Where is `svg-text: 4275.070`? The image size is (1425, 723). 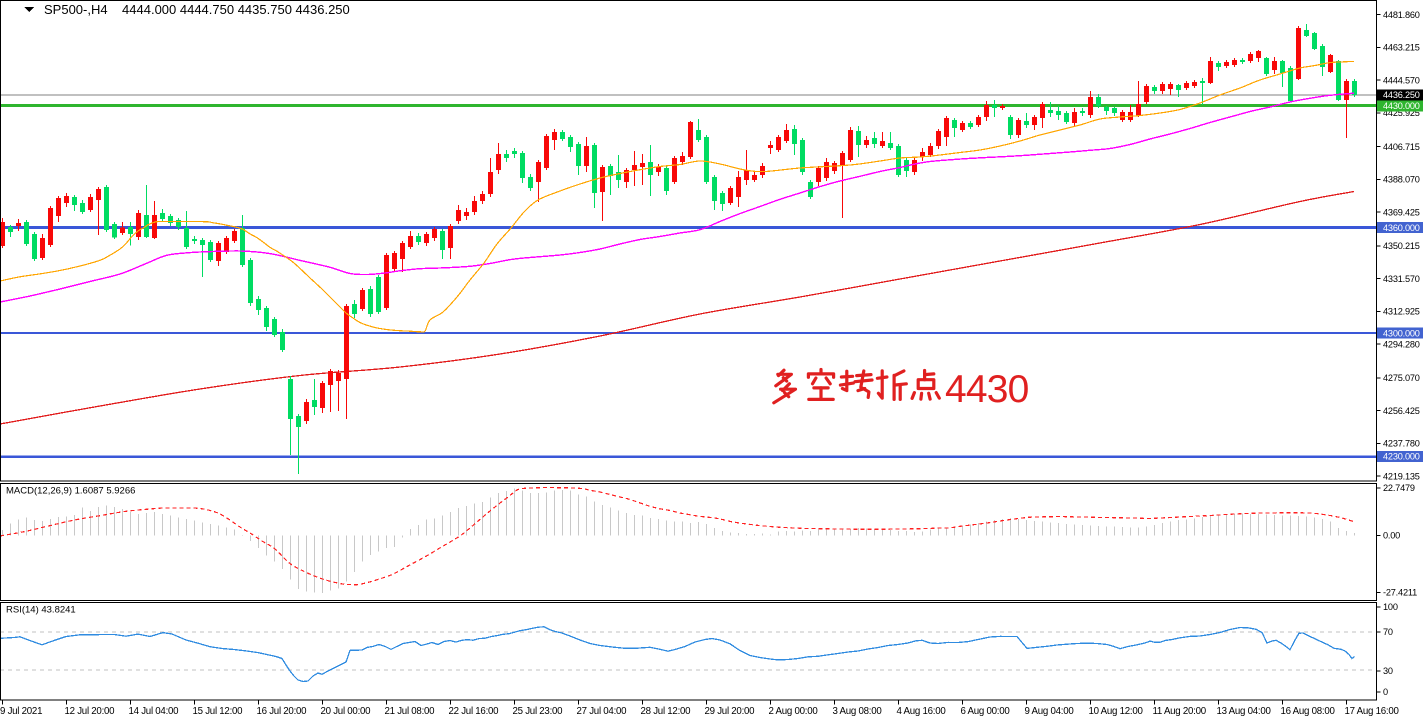 svg-text: 4275.070 is located at coordinates (1401, 378).